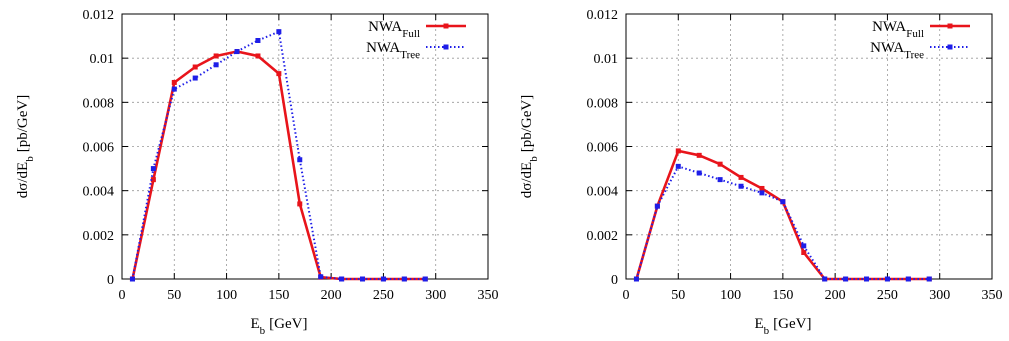 This screenshot has height=341, width=1009. I want to click on series-tree, so click(782, 222).